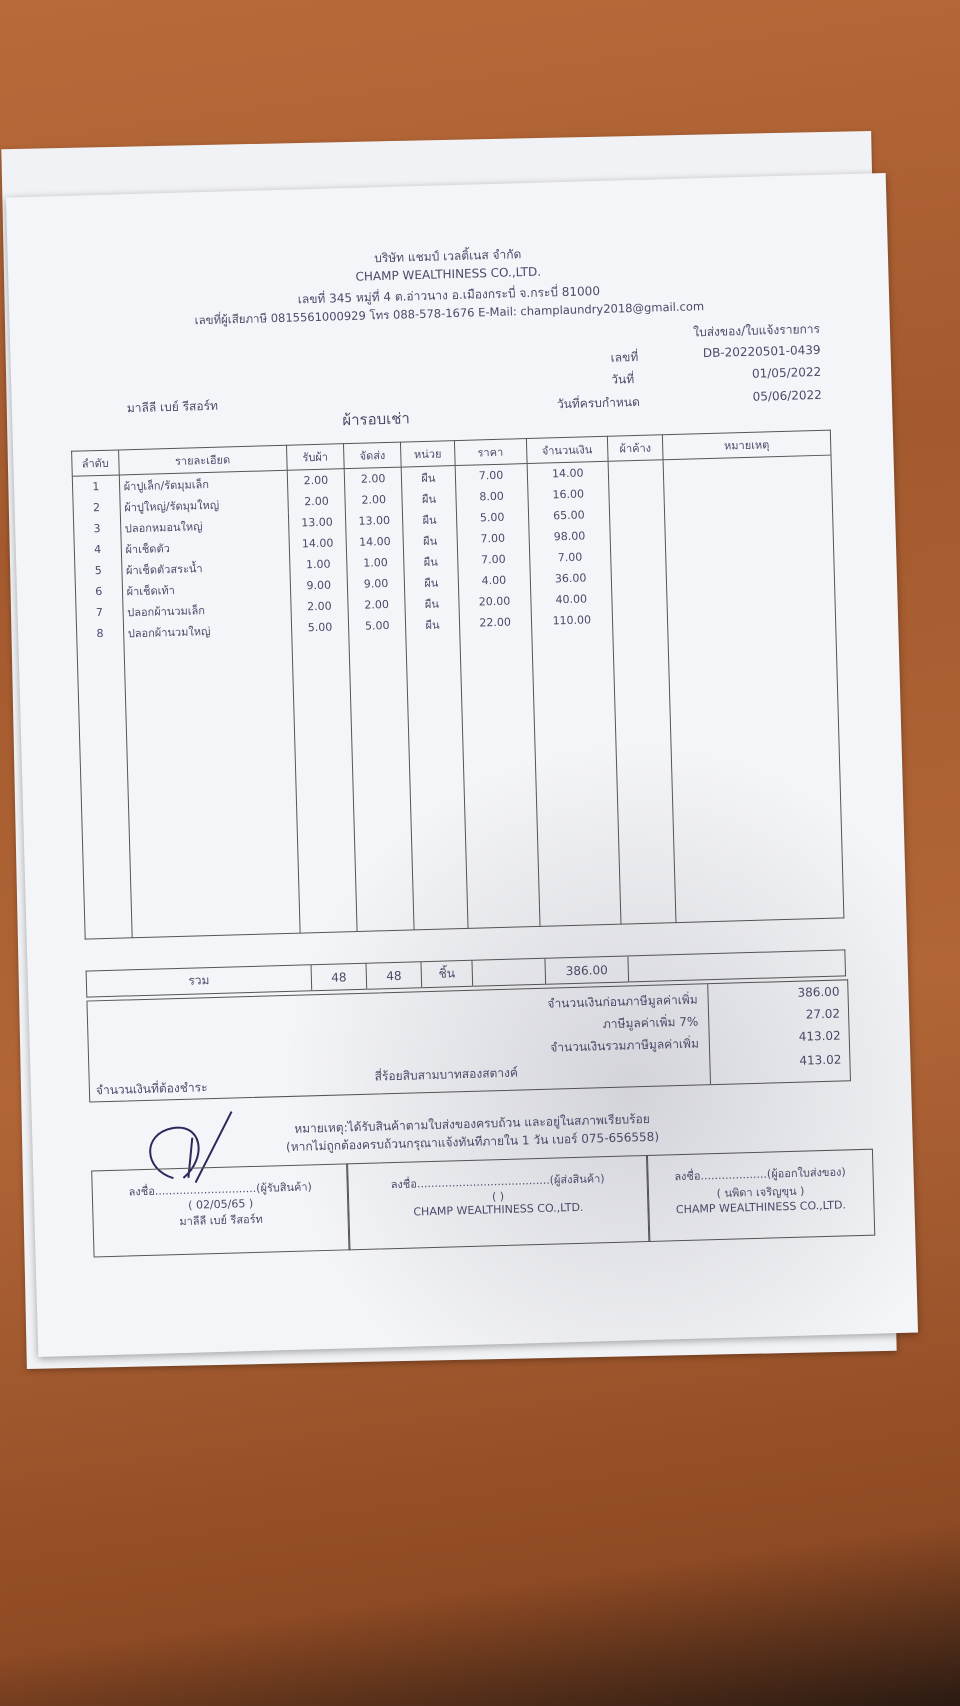  I want to click on signature-icon, so click(191, 1147).